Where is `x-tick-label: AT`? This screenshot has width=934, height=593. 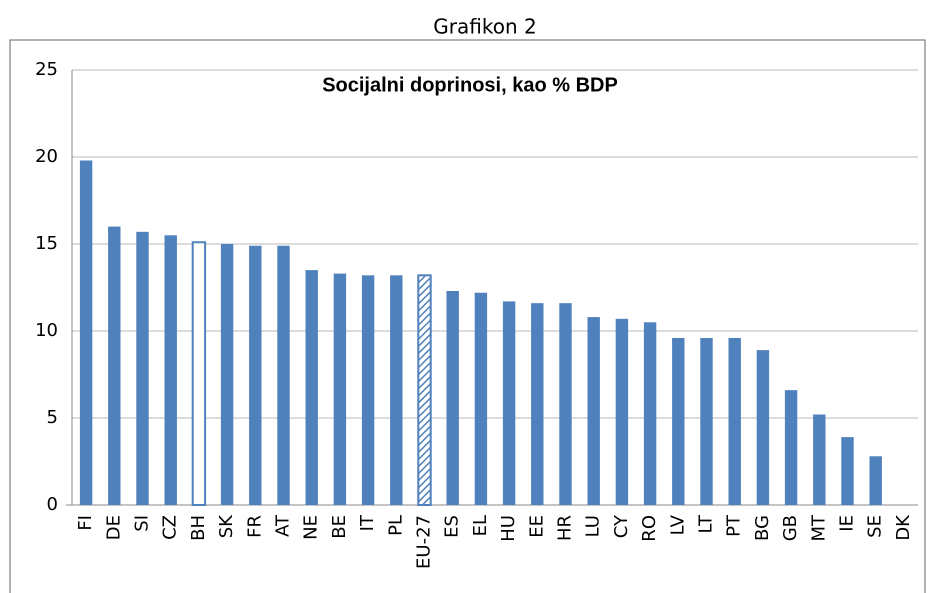
x-tick-label: AT is located at coordinates (283, 525).